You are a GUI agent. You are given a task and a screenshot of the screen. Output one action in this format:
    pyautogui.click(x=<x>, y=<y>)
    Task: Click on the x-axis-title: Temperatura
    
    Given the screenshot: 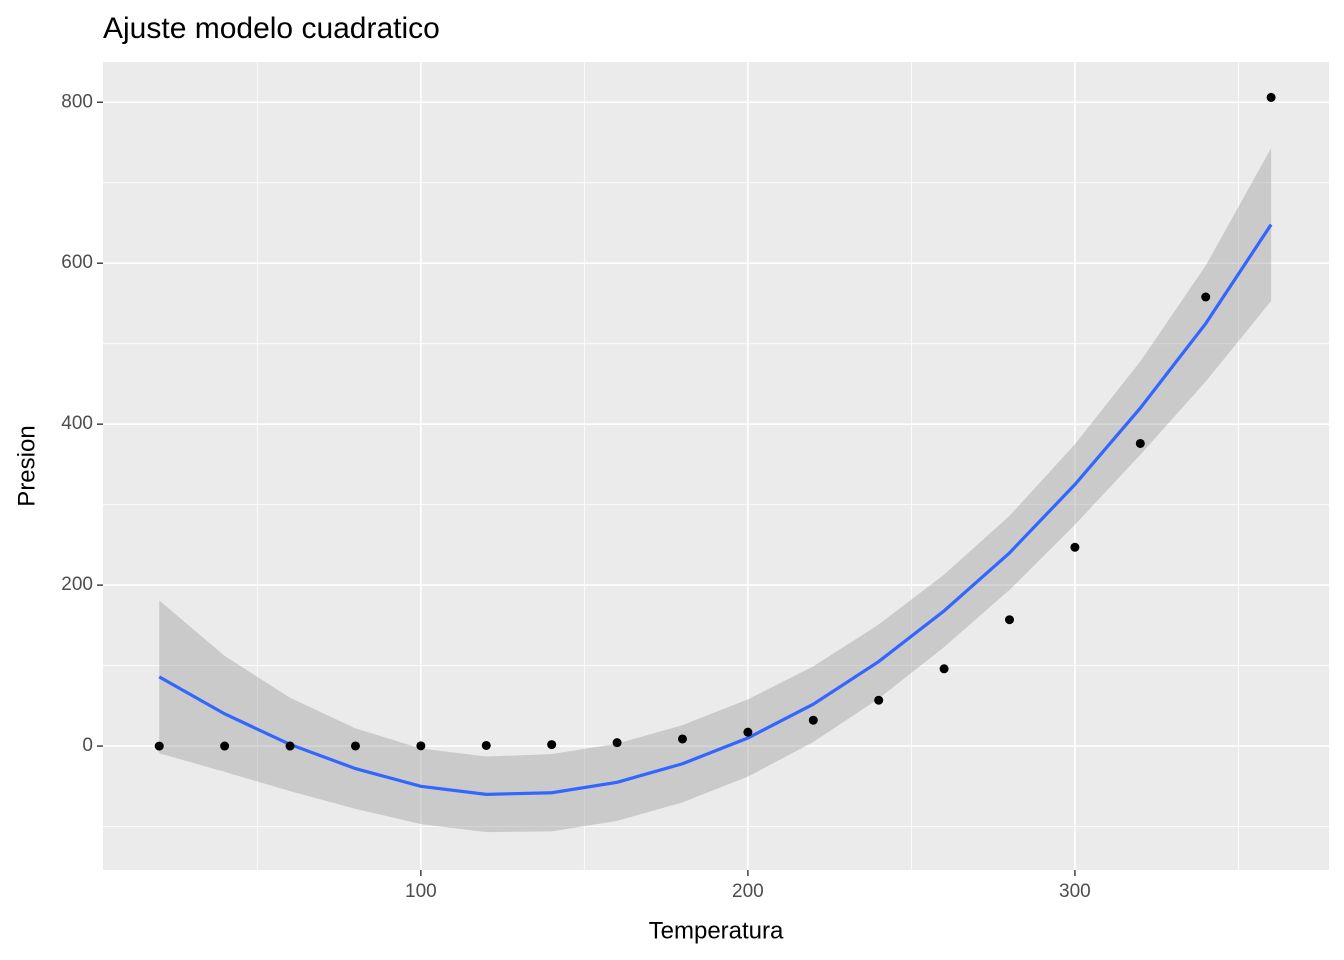 What is the action you would take?
    pyautogui.click(x=716, y=930)
    